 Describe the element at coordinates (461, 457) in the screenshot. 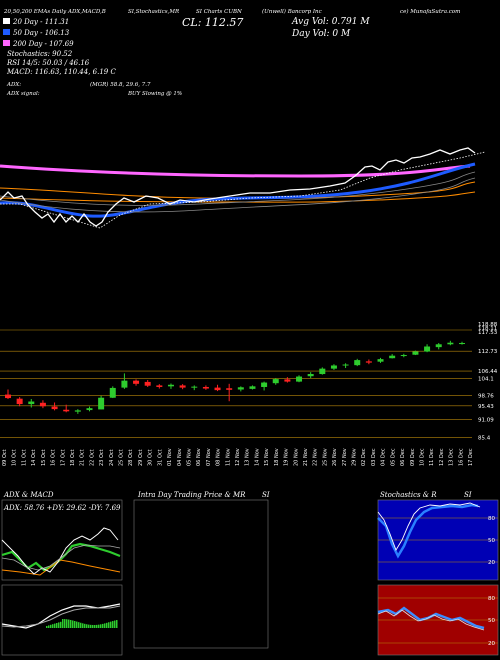

I see `x-date-label: 16 Dec` at that location.